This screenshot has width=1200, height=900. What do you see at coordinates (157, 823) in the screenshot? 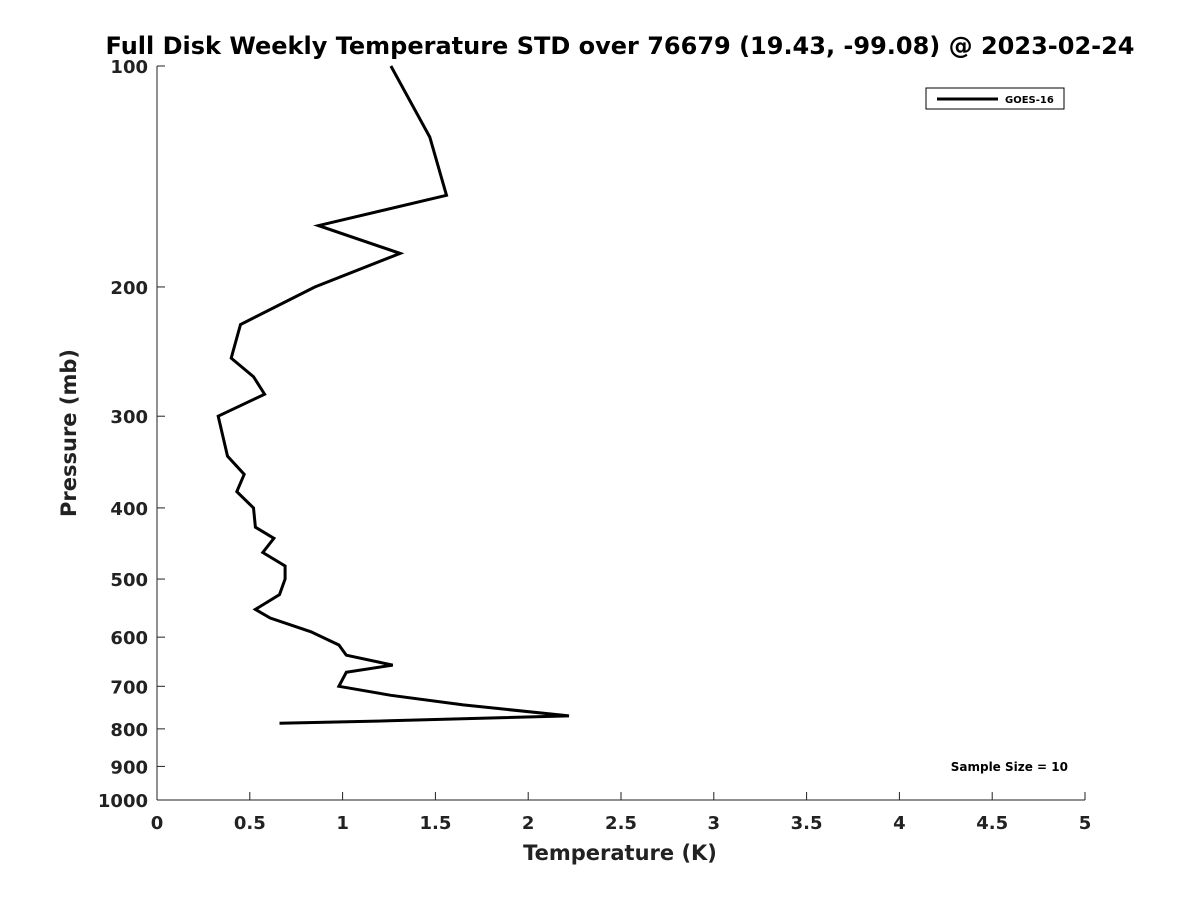
I see `x-tick-label: 0` at bounding box center [157, 823].